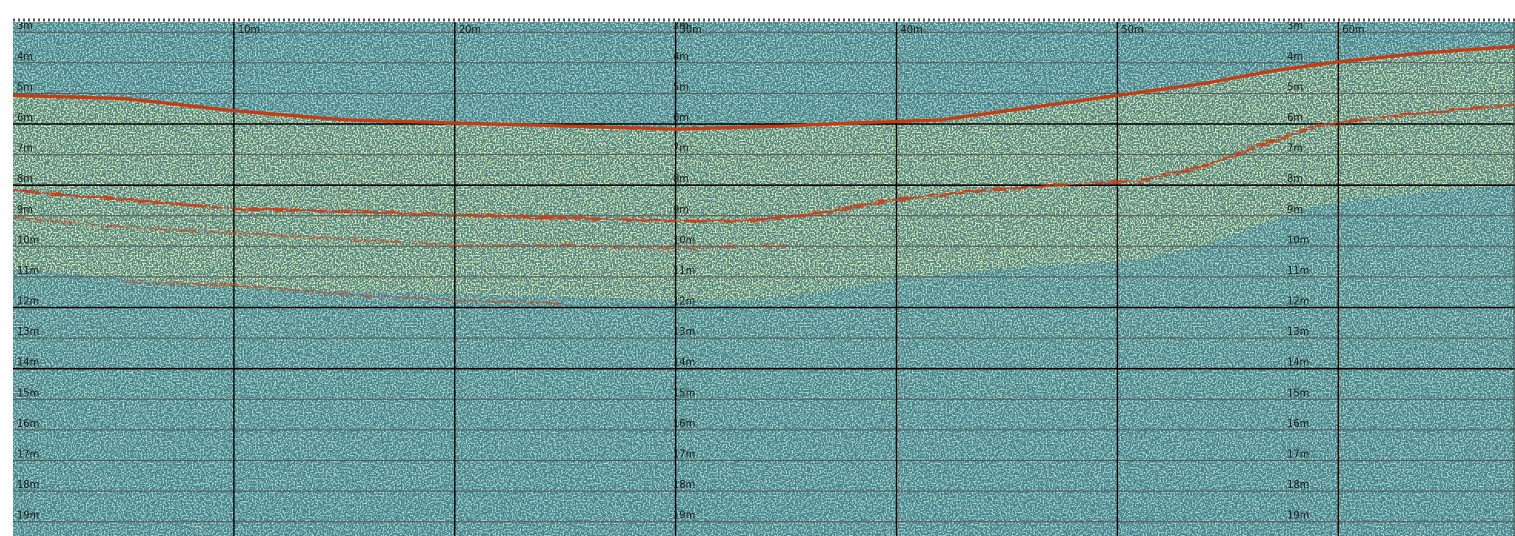 This screenshot has height=536, width=1515. Describe the element at coordinates (912, 29) in the screenshot. I see `distance-tick-label: 40m` at that location.